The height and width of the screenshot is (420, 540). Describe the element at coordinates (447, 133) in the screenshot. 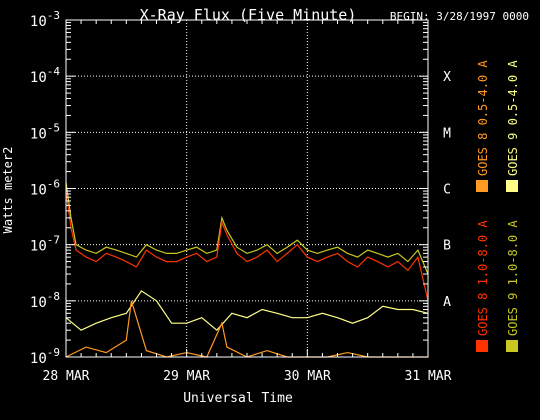

I see `flare-class-label: M` at that location.